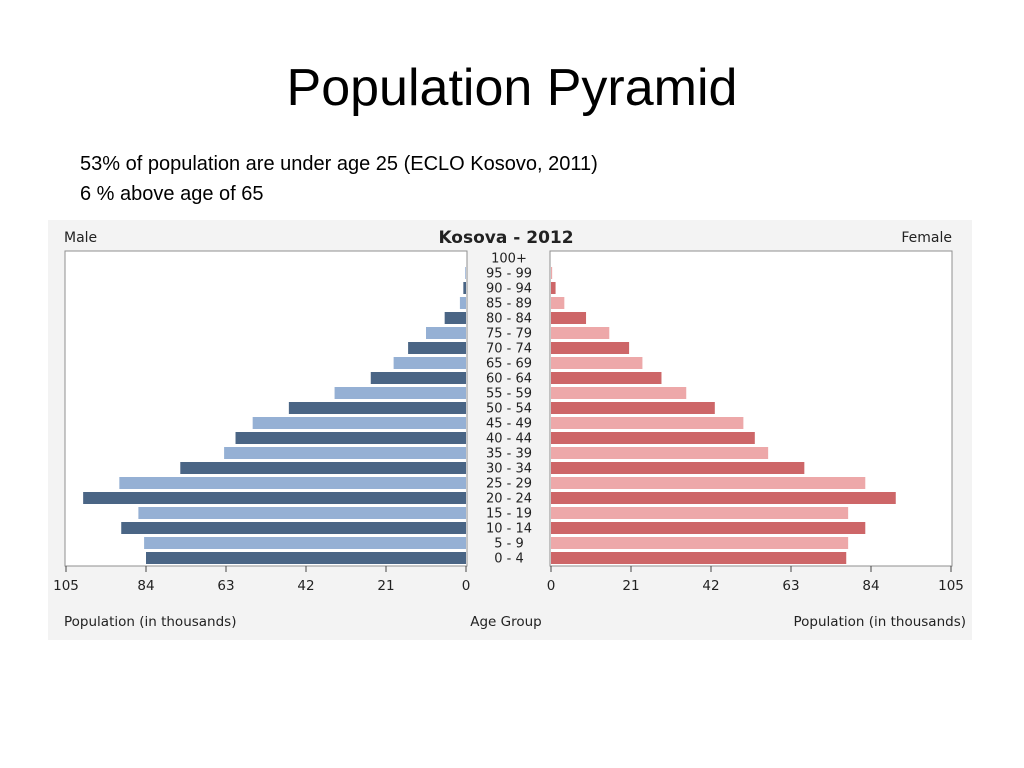  What do you see at coordinates (509, 379) in the screenshot?
I see `age-group-label: 60 - 64` at bounding box center [509, 379].